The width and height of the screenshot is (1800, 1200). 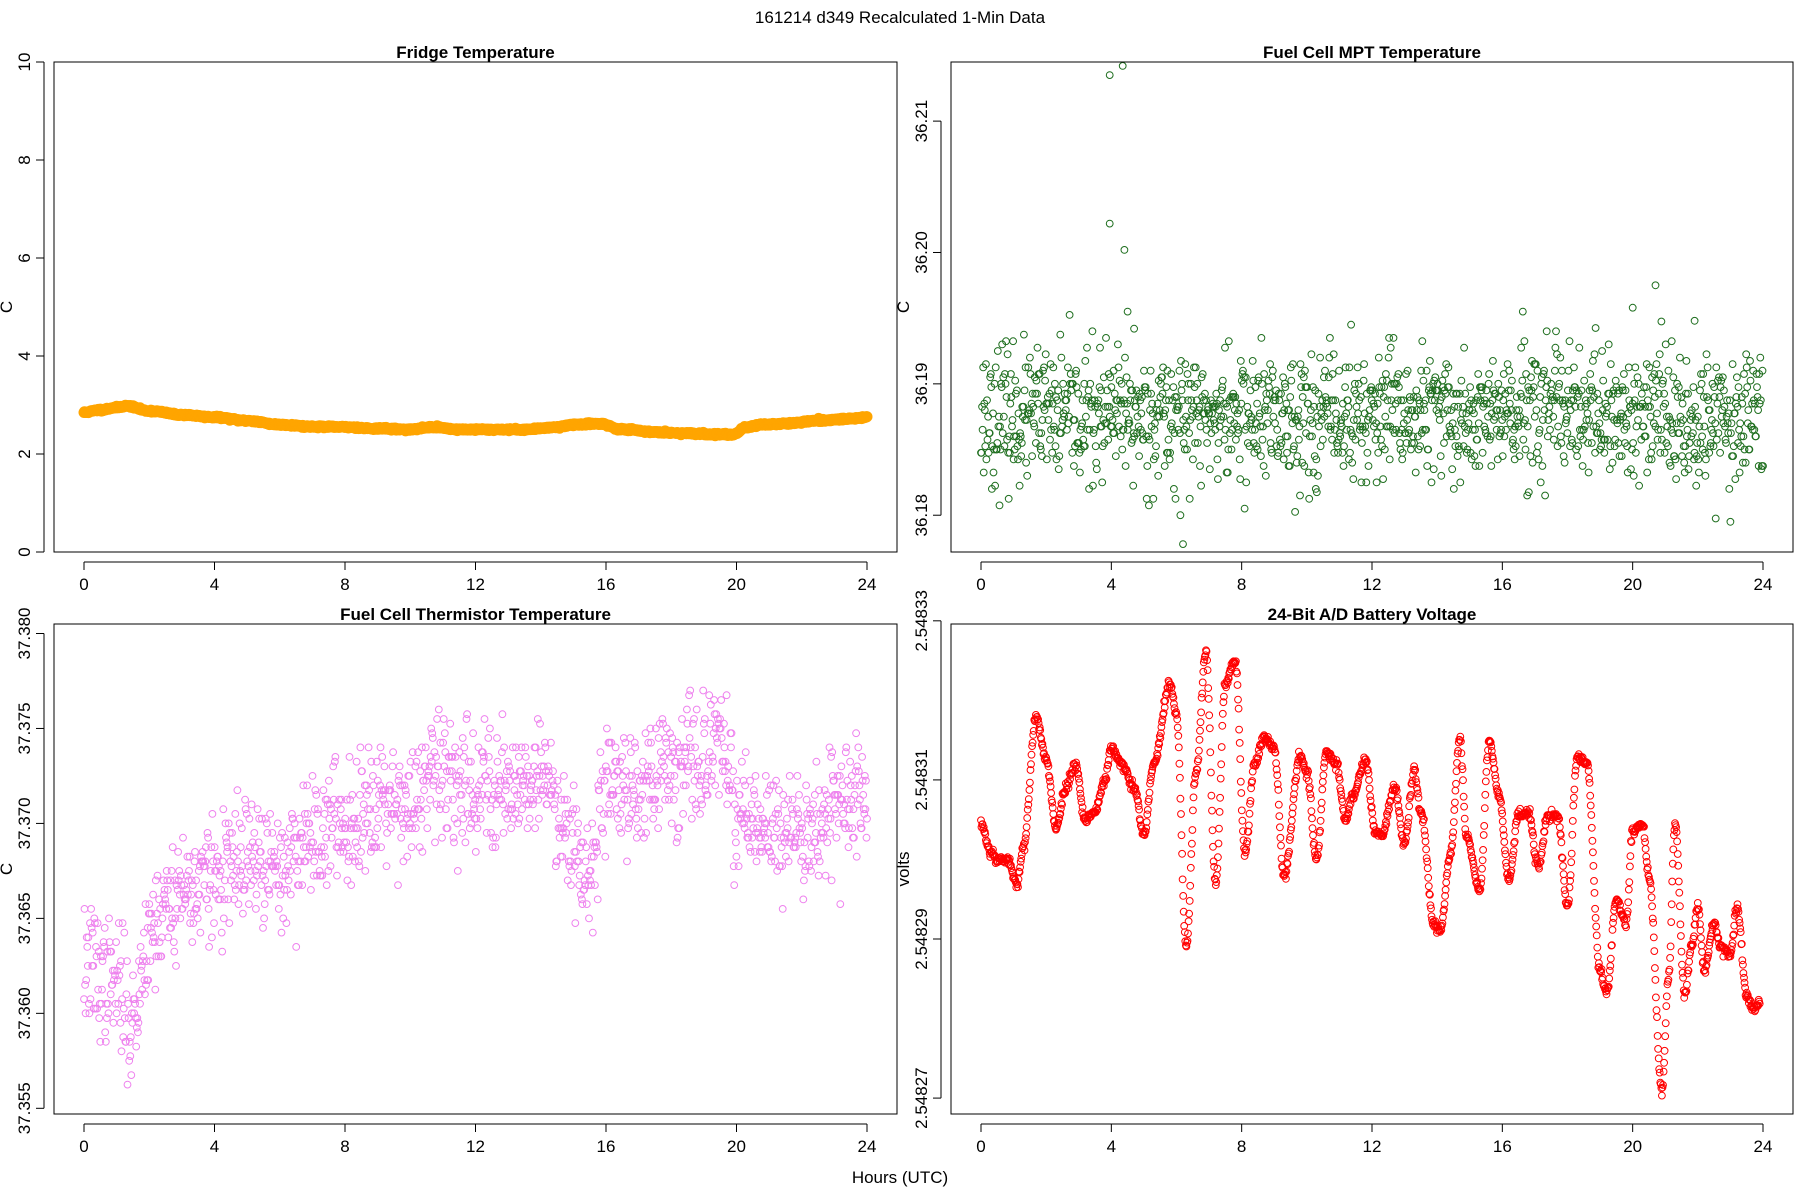 I want to click on y-tick-label: 2.54833, so click(x=921, y=620).